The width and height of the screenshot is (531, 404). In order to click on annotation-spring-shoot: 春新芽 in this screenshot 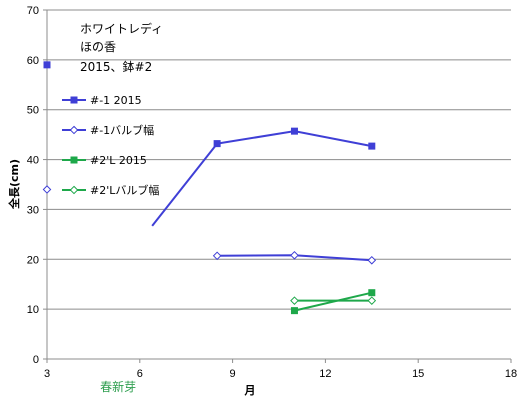, I will do `click(118, 386)`.